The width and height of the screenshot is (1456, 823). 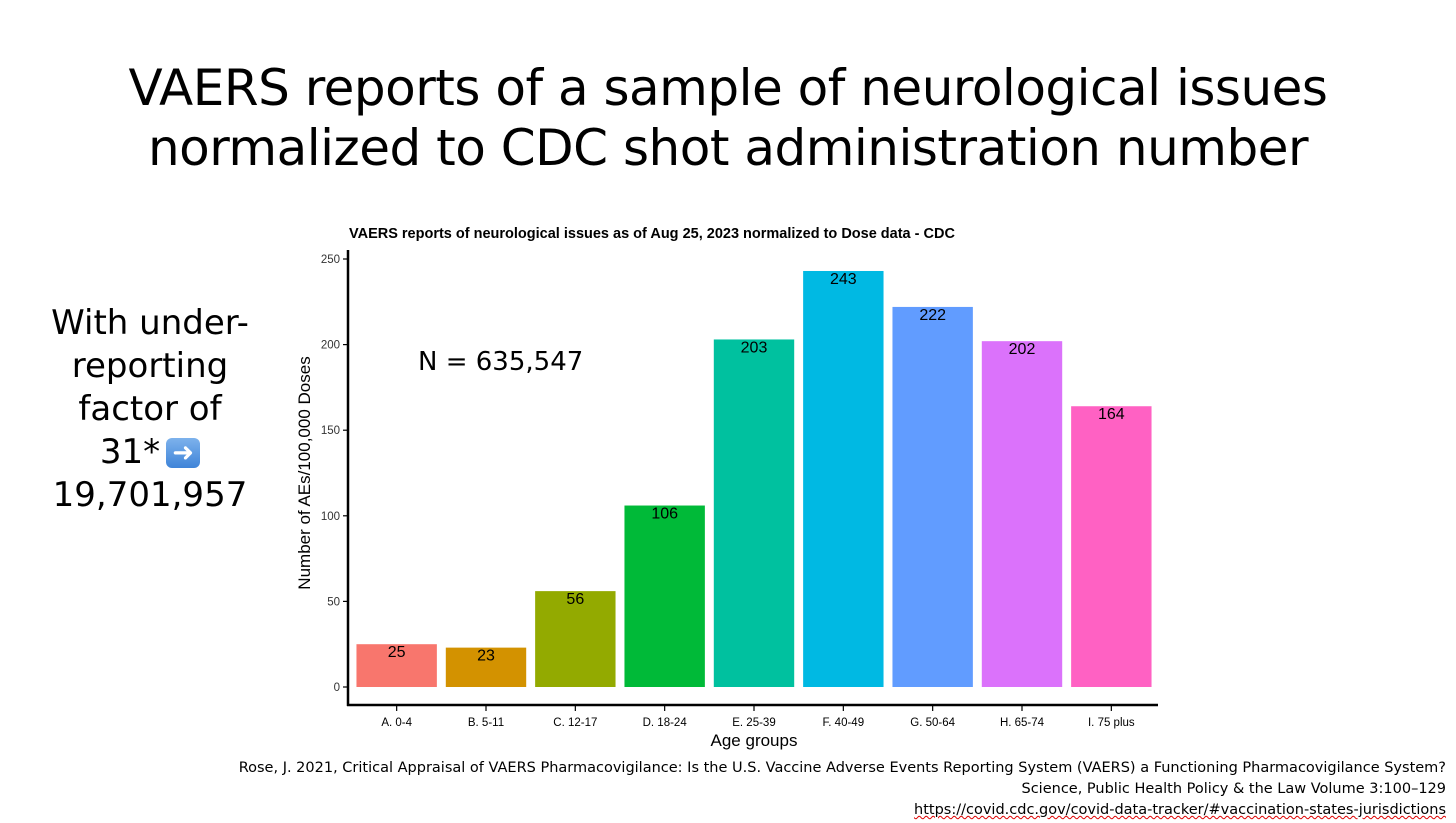 I want to click on note-line-3: factor of, so click(x=150, y=409).